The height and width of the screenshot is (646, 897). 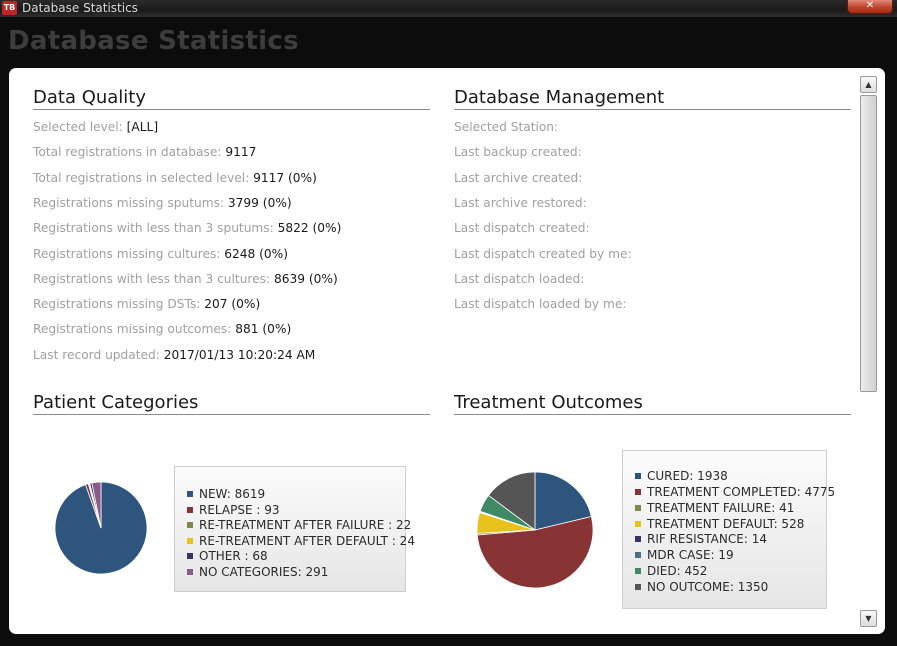 I want to click on dm-label: Last archive restored:, so click(x=520, y=203).